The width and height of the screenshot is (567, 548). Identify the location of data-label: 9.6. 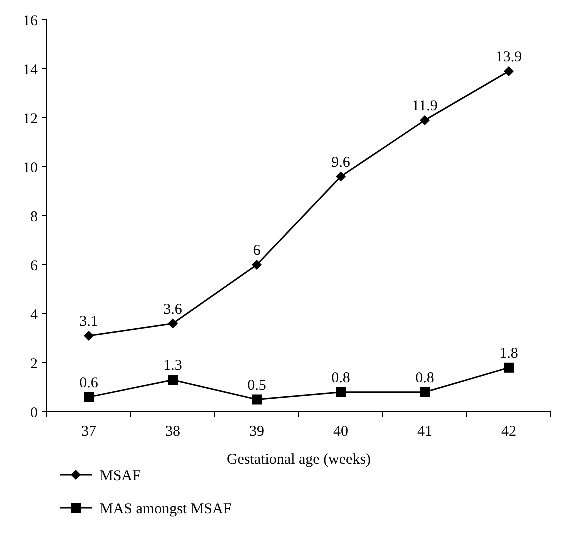
(341, 162).